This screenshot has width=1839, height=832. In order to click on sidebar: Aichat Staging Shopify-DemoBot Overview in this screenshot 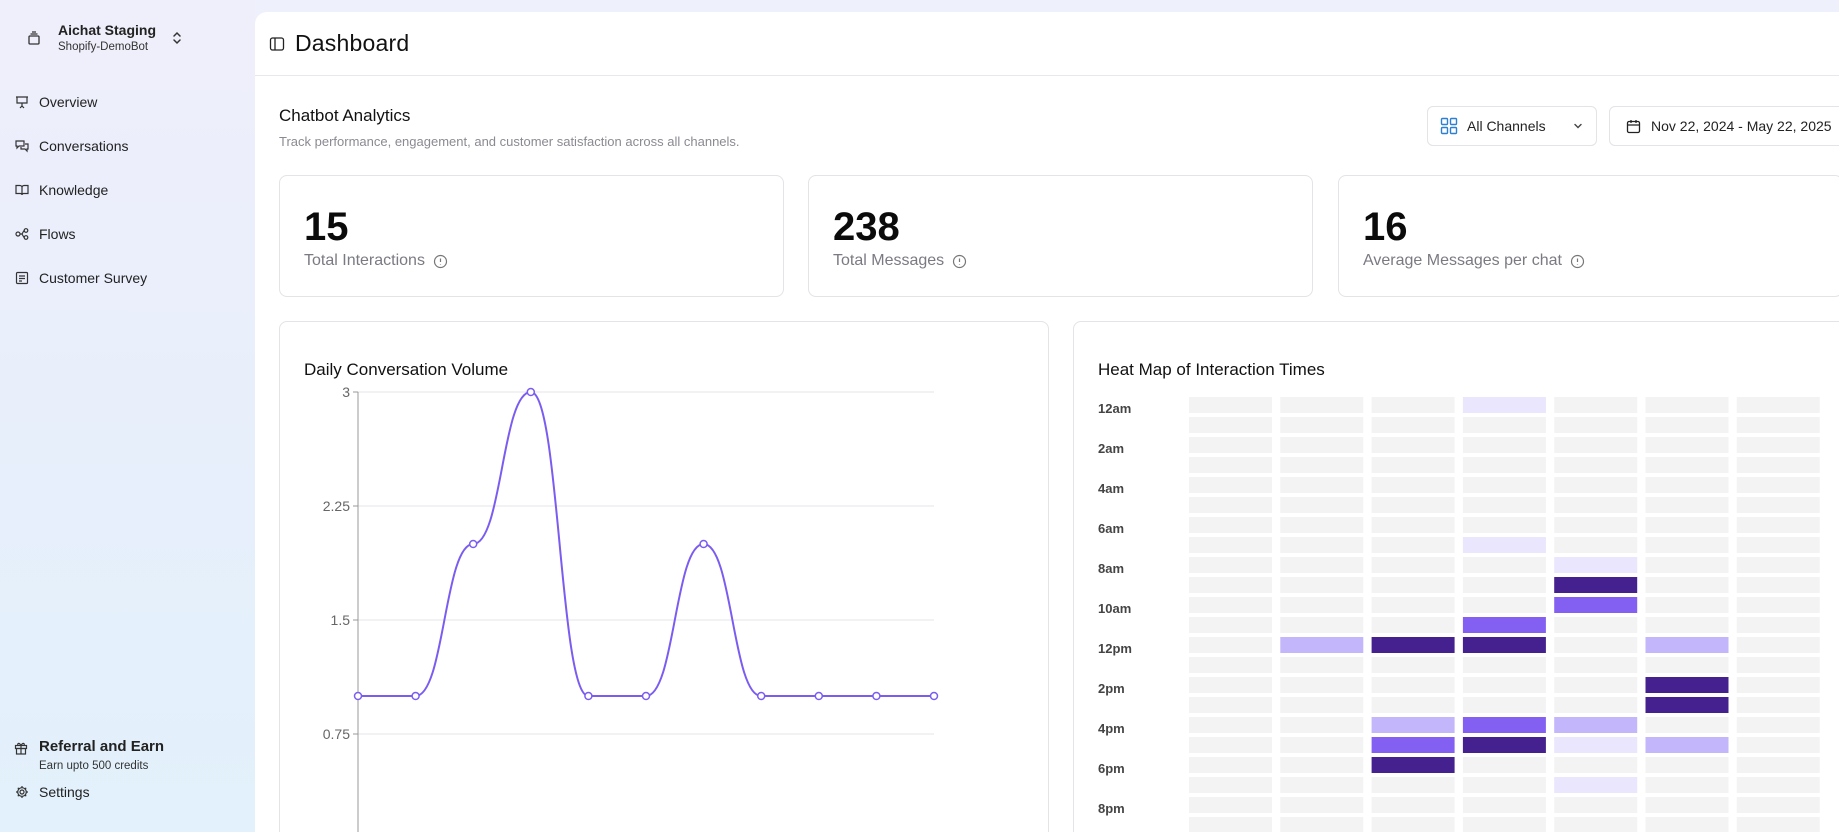, I will do `click(127, 416)`.